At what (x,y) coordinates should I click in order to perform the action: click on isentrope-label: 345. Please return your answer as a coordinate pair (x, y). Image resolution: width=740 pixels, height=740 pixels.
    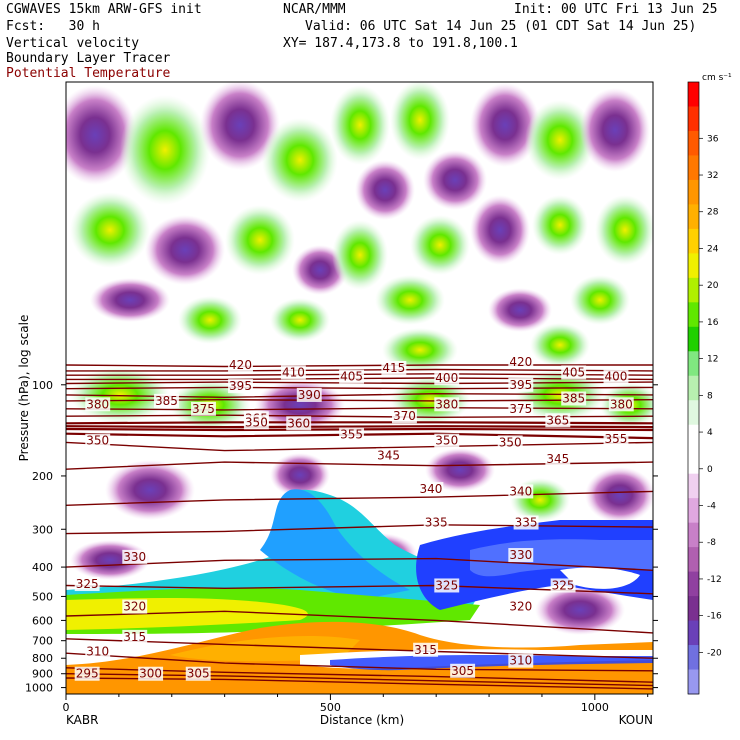
    Looking at the image, I should click on (557, 459).